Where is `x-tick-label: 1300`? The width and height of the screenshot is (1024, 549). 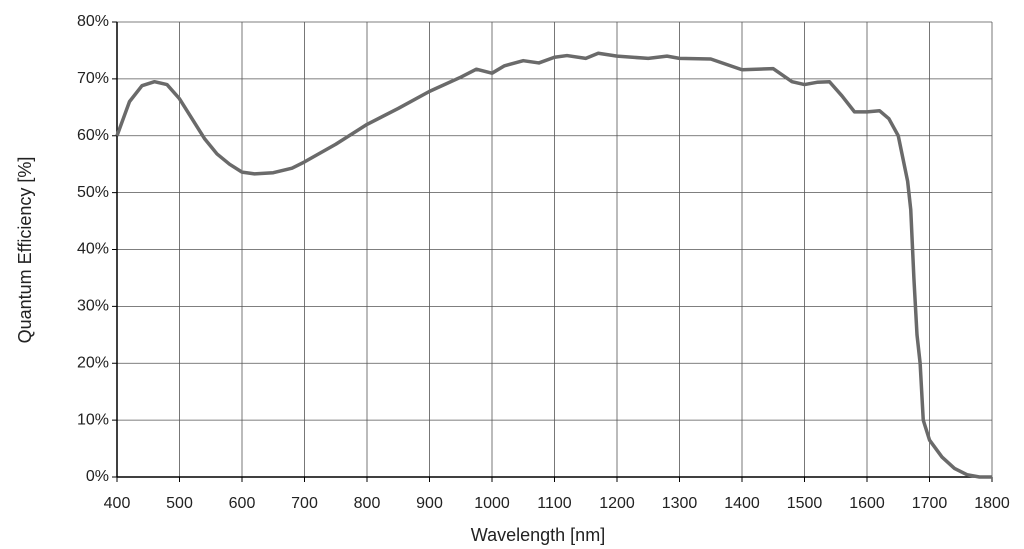 x-tick-label: 1300 is located at coordinates (680, 503).